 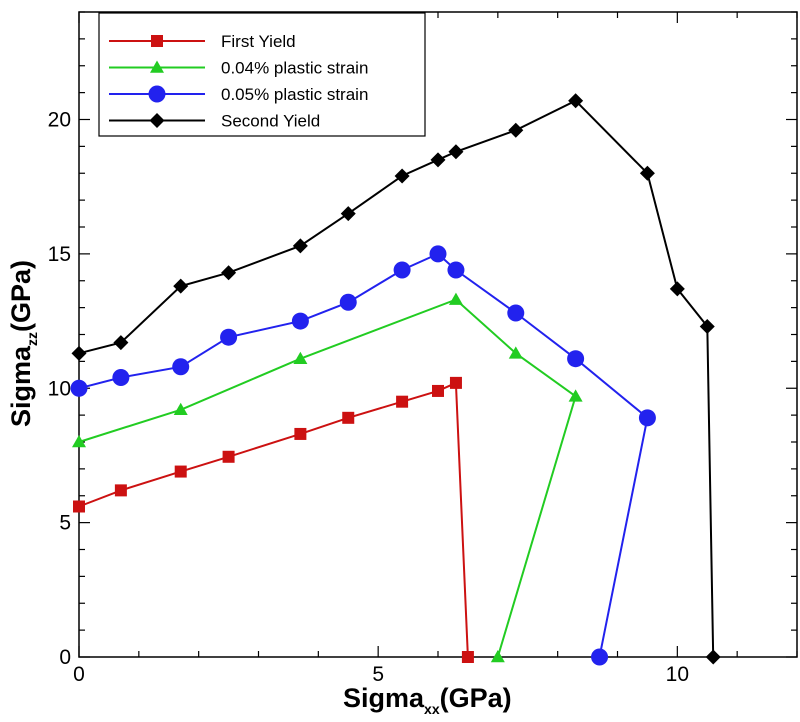 I want to click on triangle-marker, so click(x=157, y=66).